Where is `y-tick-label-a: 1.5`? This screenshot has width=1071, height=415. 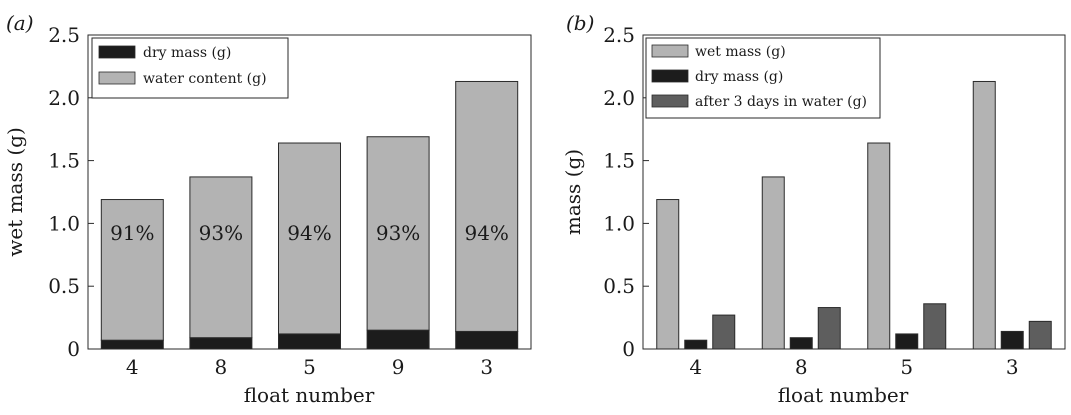 y-tick-label-a: 1.5 is located at coordinates (64, 161).